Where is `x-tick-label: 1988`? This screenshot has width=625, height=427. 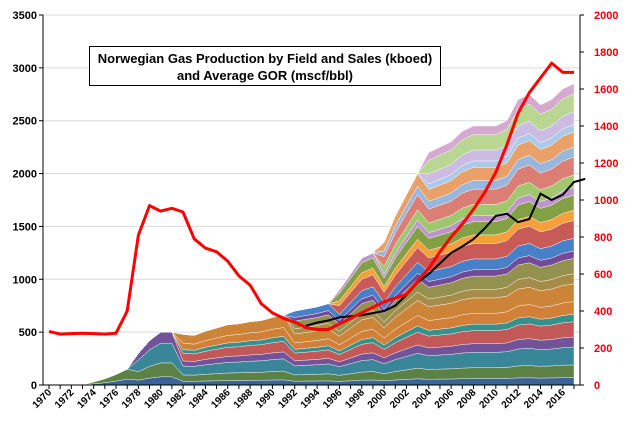 x-tick-label: 1988 is located at coordinates (244, 399).